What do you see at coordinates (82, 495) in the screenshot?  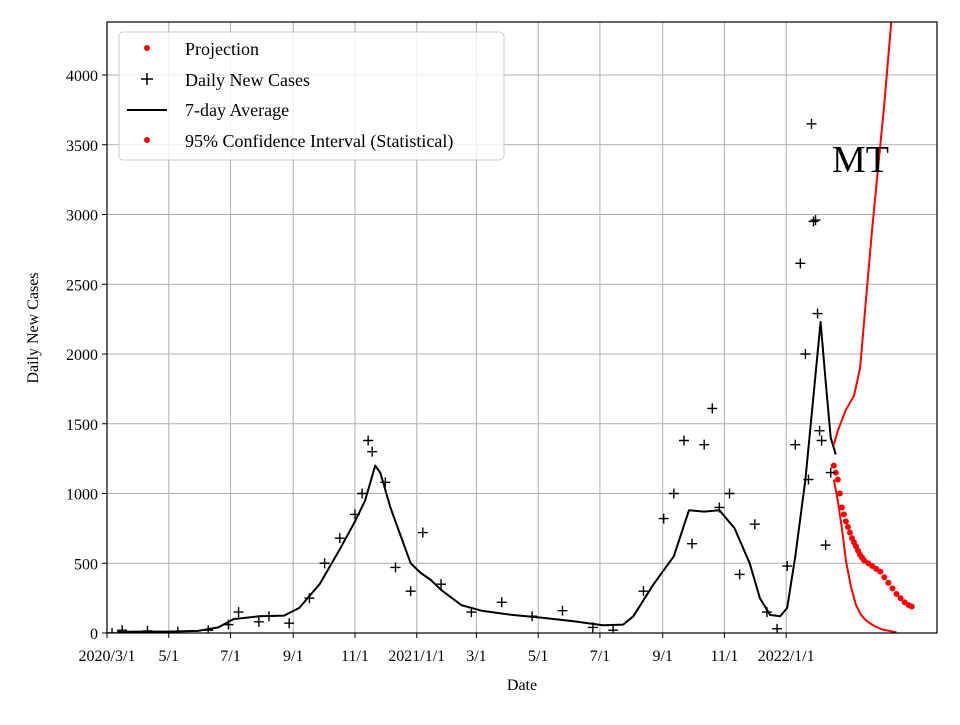 I see `y-tick-label-2: 1000` at bounding box center [82, 495].